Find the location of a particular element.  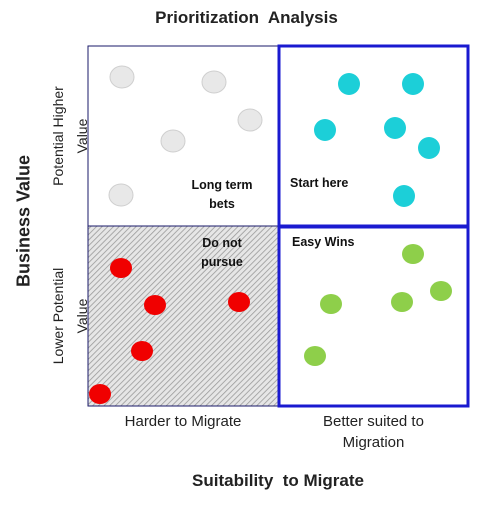

dots-bottom-left is located at coordinates (169, 331).